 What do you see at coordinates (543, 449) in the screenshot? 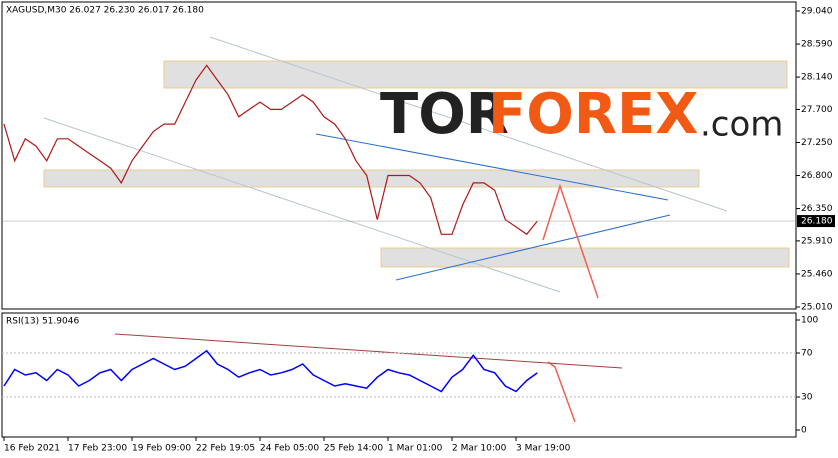
I see `x-tick-label: 3 Mar 19:00` at bounding box center [543, 449].